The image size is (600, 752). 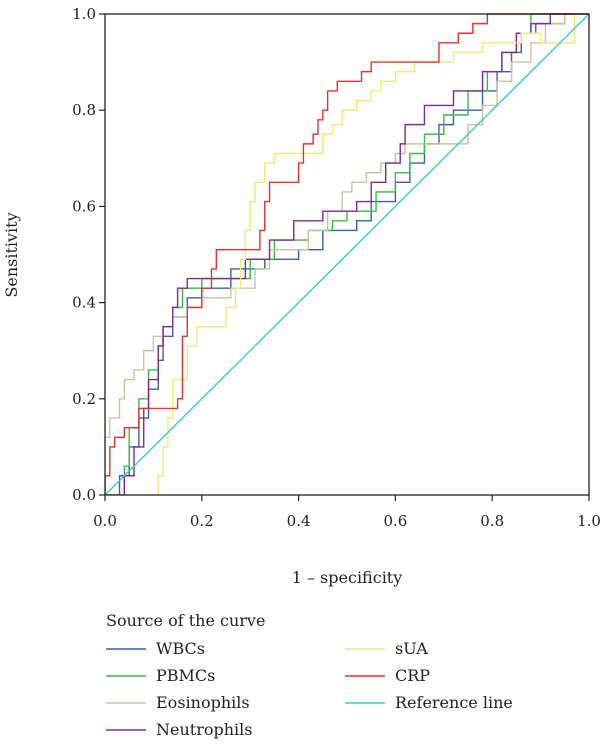 I want to click on y-tick-label: 0.2, so click(x=84, y=399).